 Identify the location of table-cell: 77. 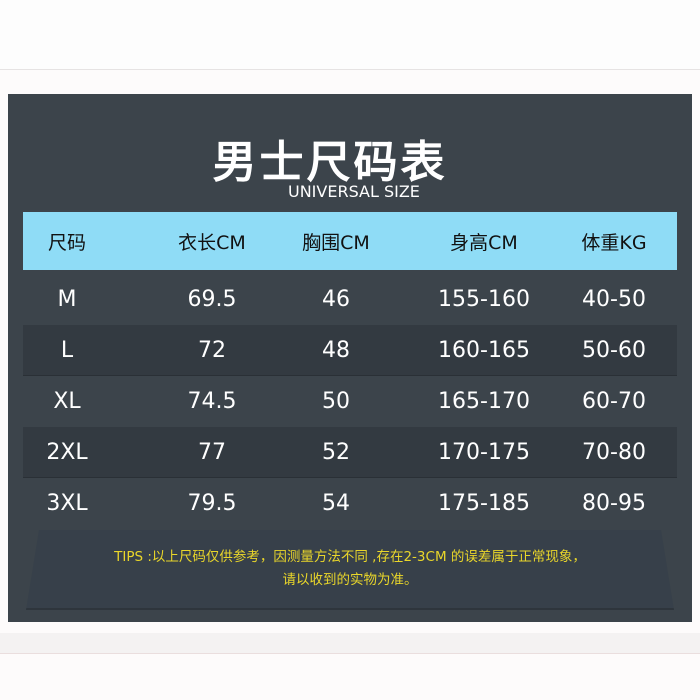
(212, 452).